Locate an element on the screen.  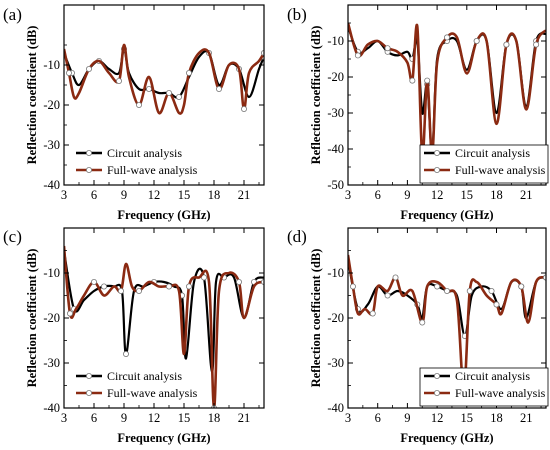
panel-label: (d) is located at coordinates (297, 236).